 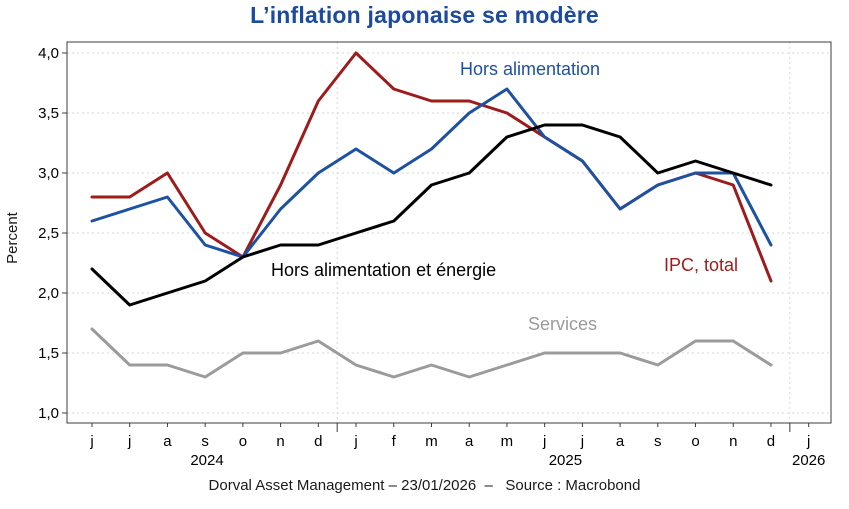 What do you see at coordinates (206, 460) in the screenshot?
I see `year-label: 2024` at bounding box center [206, 460].